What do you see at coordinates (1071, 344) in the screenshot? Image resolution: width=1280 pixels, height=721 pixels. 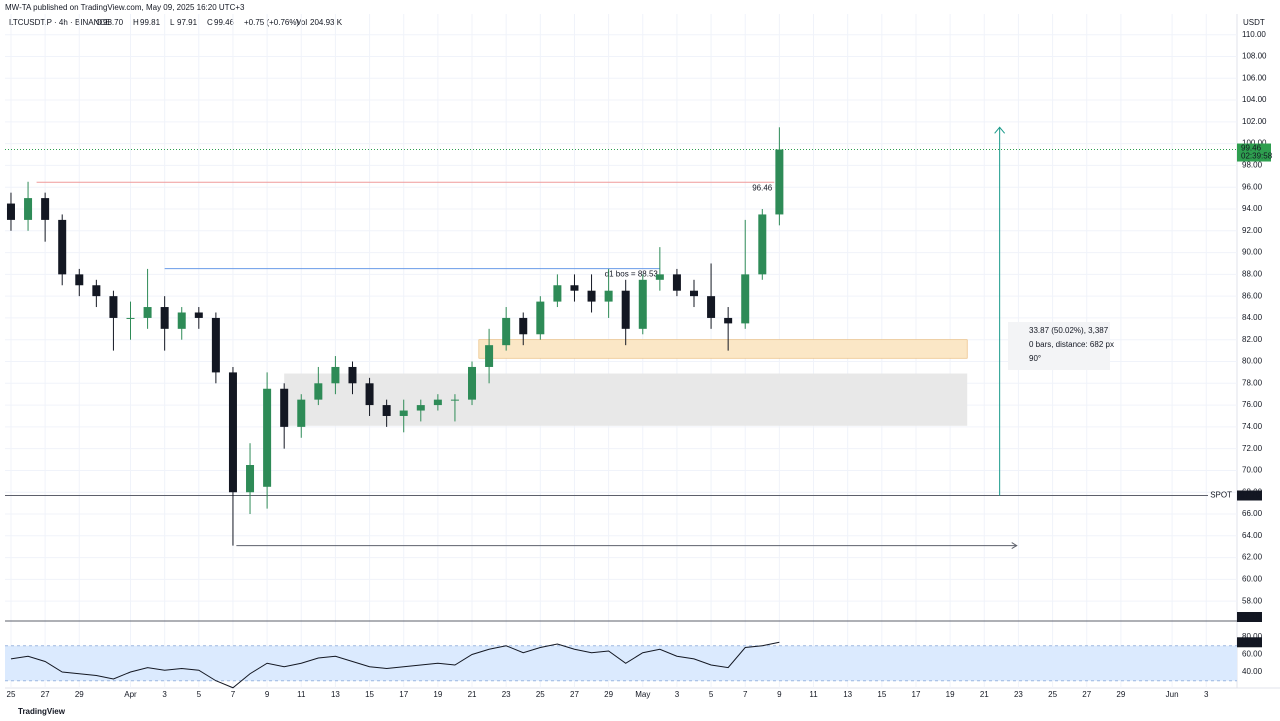 I see `measure-text: 0 bars, distance: 682 px` at bounding box center [1071, 344].